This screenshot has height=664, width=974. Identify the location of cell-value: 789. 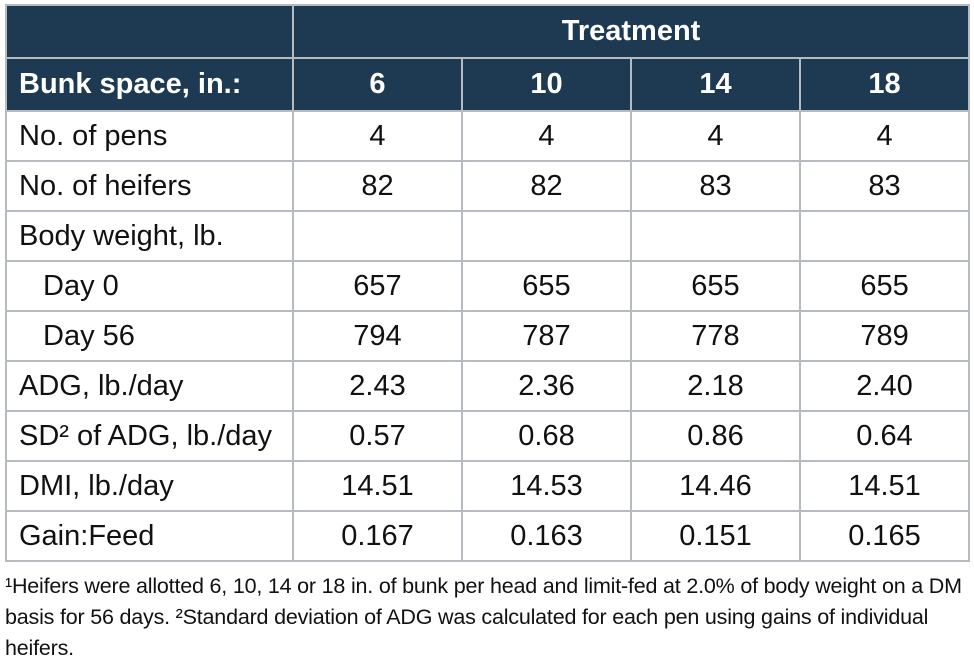
(884, 336).